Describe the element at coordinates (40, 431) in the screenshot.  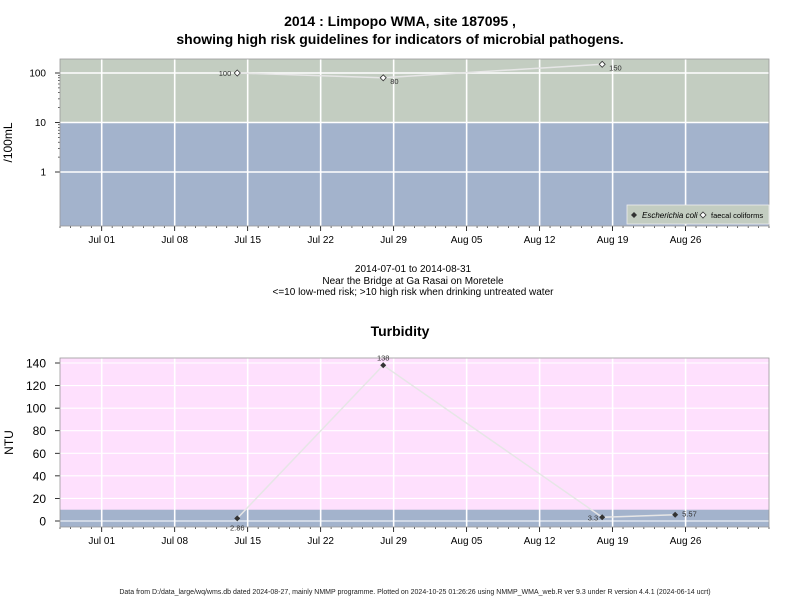
I see `p2-ytick-label: 80` at that location.